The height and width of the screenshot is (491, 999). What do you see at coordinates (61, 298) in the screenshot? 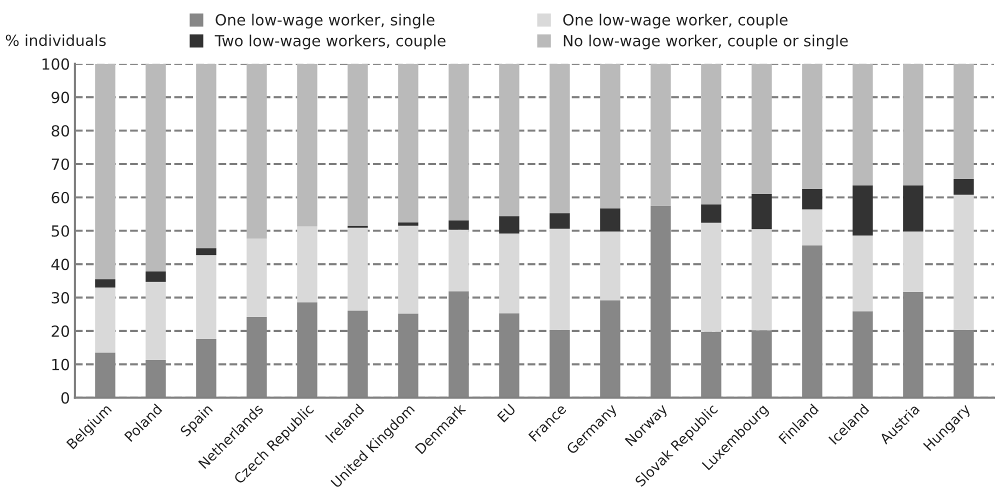
I see `y-tick-label: 30` at bounding box center [61, 298].